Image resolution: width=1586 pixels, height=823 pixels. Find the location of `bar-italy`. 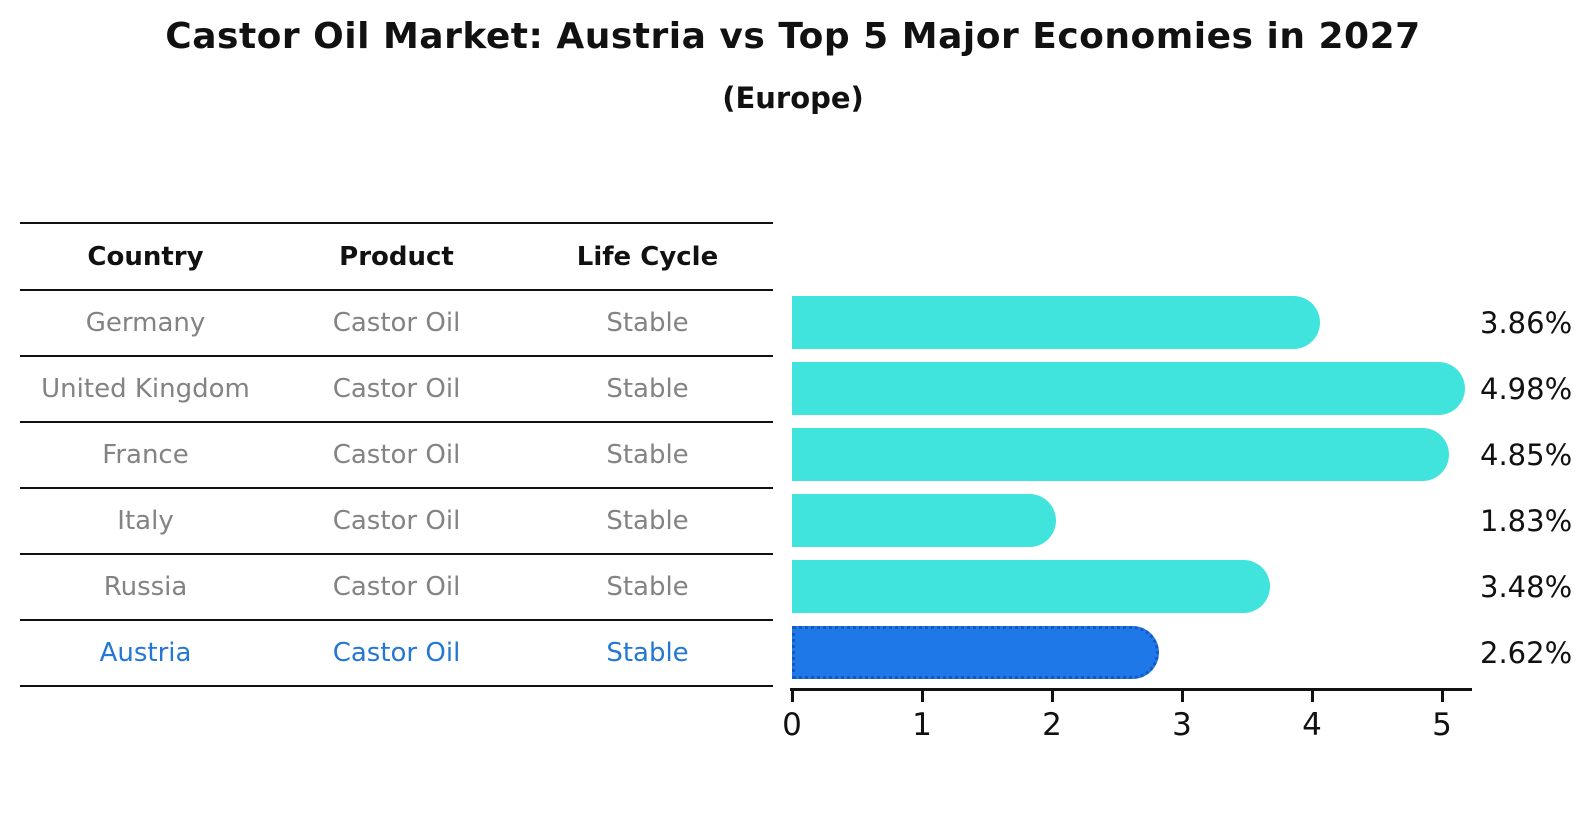

bar-italy is located at coordinates (924, 520).